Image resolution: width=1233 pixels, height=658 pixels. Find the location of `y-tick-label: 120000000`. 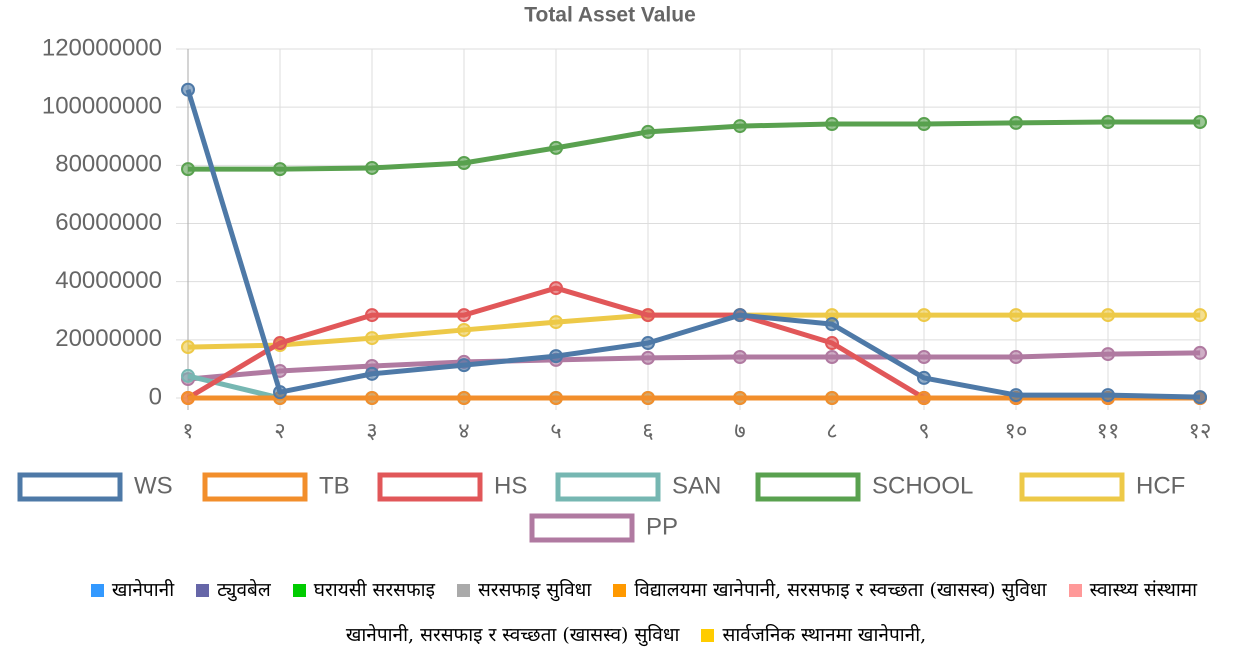

y-tick-label: 120000000 is located at coordinates (102, 47).